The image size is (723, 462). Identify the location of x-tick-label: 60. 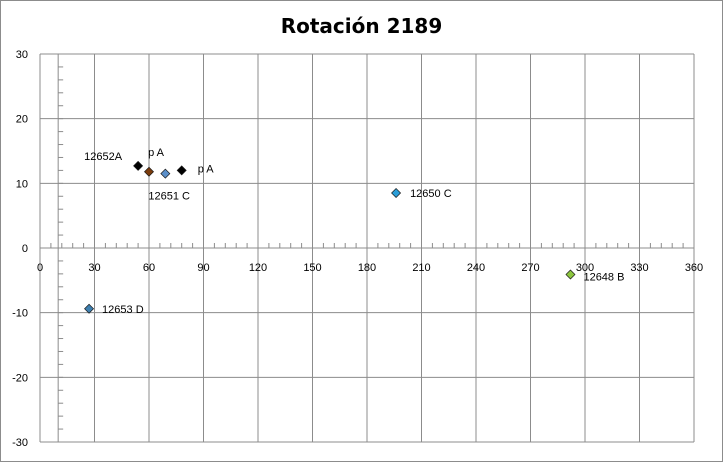
(149, 268).